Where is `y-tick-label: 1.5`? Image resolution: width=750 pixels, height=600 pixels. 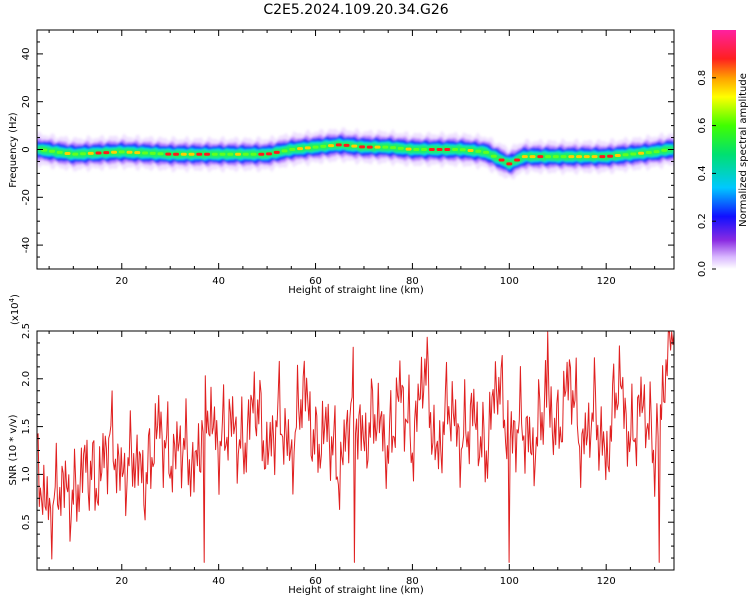
y-tick-label: 1.5 is located at coordinates (26, 427).